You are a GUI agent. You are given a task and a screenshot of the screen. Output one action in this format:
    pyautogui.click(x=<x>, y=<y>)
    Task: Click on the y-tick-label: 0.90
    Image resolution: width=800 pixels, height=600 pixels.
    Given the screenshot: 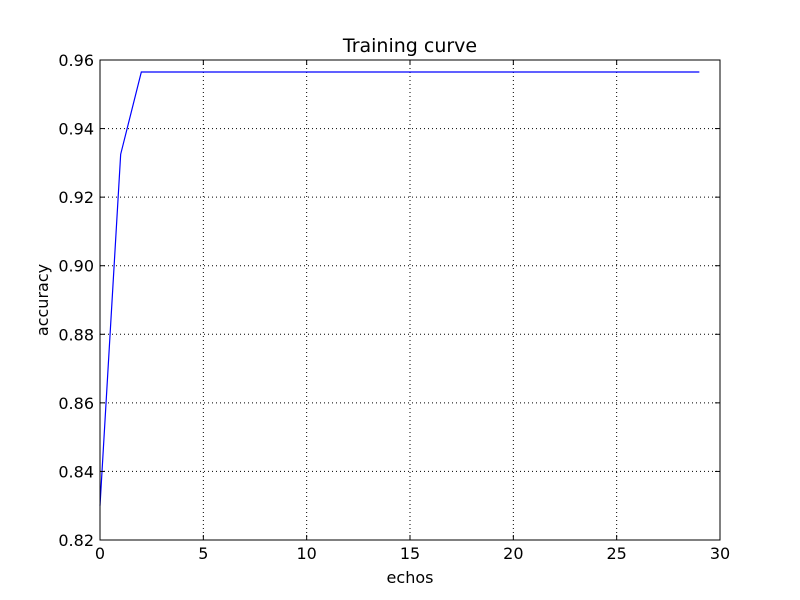 What is the action you would take?
    pyautogui.click(x=76, y=266)
    